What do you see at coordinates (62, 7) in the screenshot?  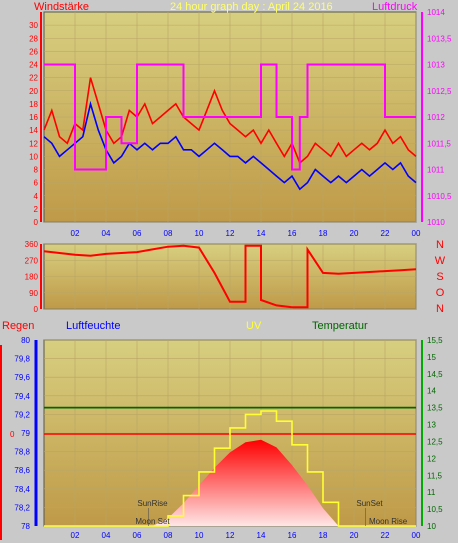 I see `wind-speed-label: Windstärke` at bounding box center [62, 7].